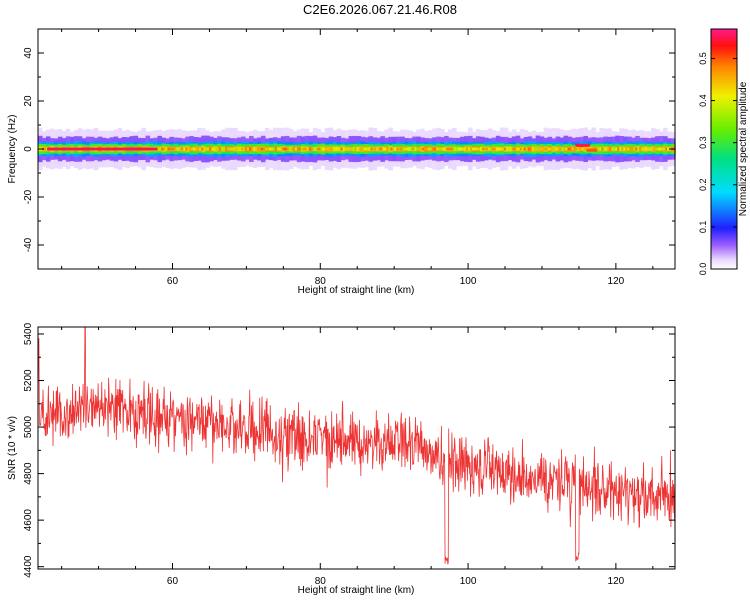  I want to click on colorbar-gradient, so click(724, 149).